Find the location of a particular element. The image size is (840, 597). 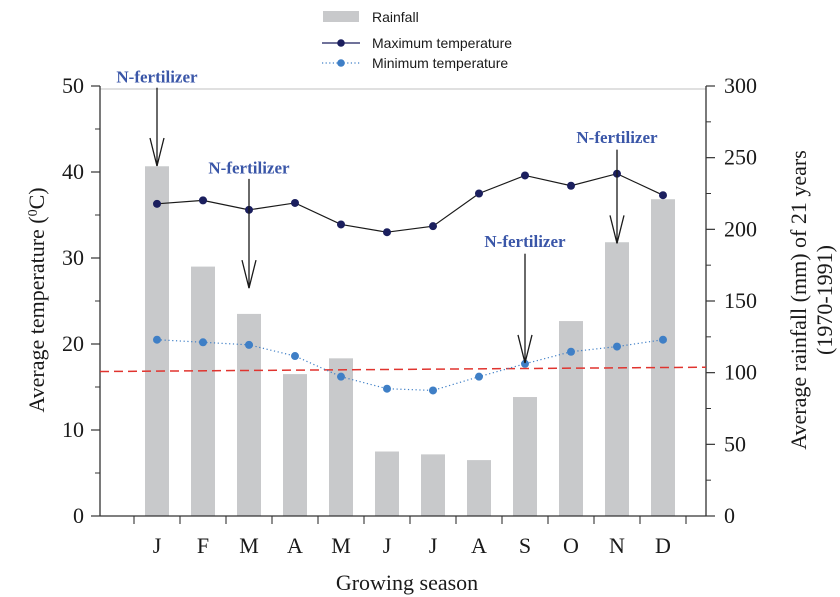

x-tick-label: S is located at coordinates (525, 545).